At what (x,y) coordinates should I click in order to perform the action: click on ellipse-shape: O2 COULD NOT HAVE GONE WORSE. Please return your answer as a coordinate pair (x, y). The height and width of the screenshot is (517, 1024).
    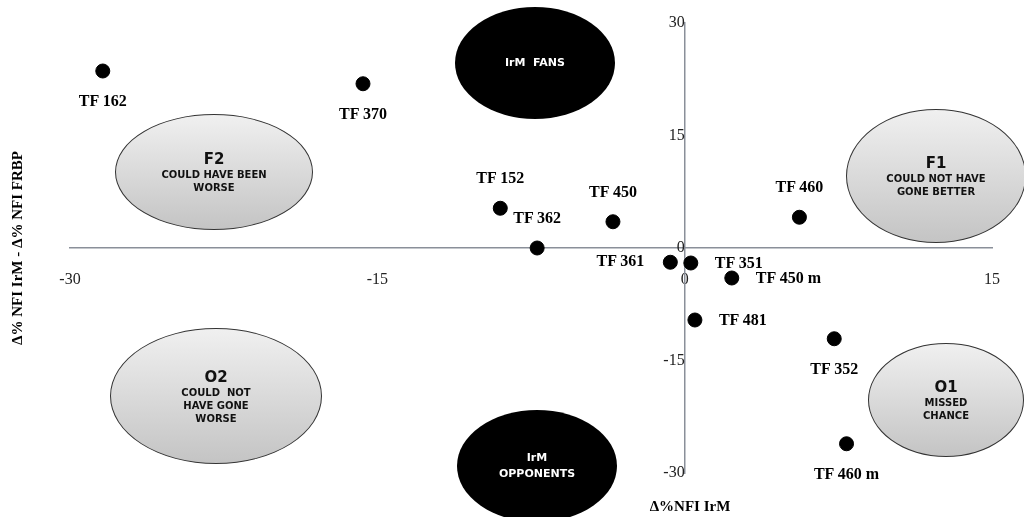
    Looking at the image, I should click on (216, 396).